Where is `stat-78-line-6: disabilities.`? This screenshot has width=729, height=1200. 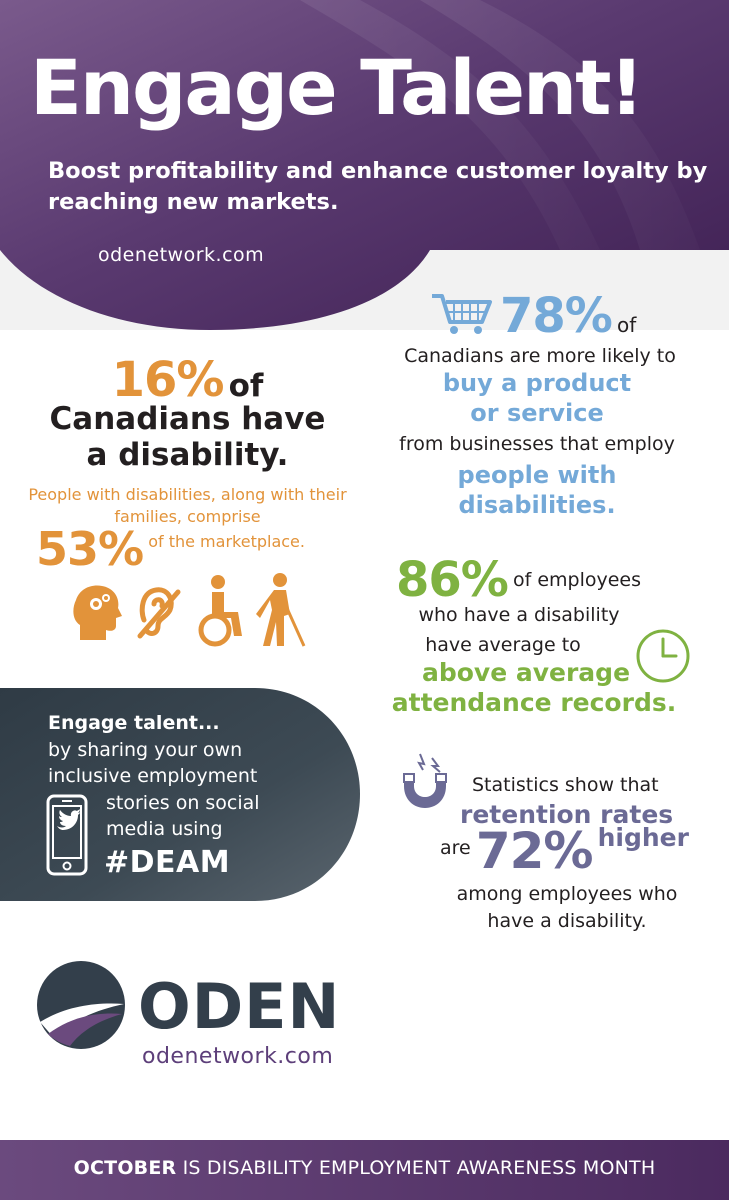
stat-78-line-6: disabilities. is located at coordinates (537, 505).